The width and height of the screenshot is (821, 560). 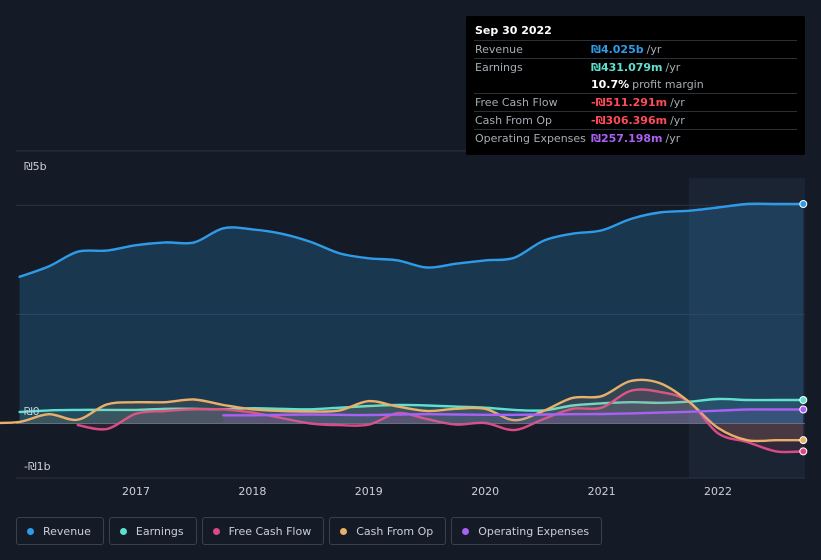 I want to click on x-tick-label: 2021, so click(x=602, y=491).